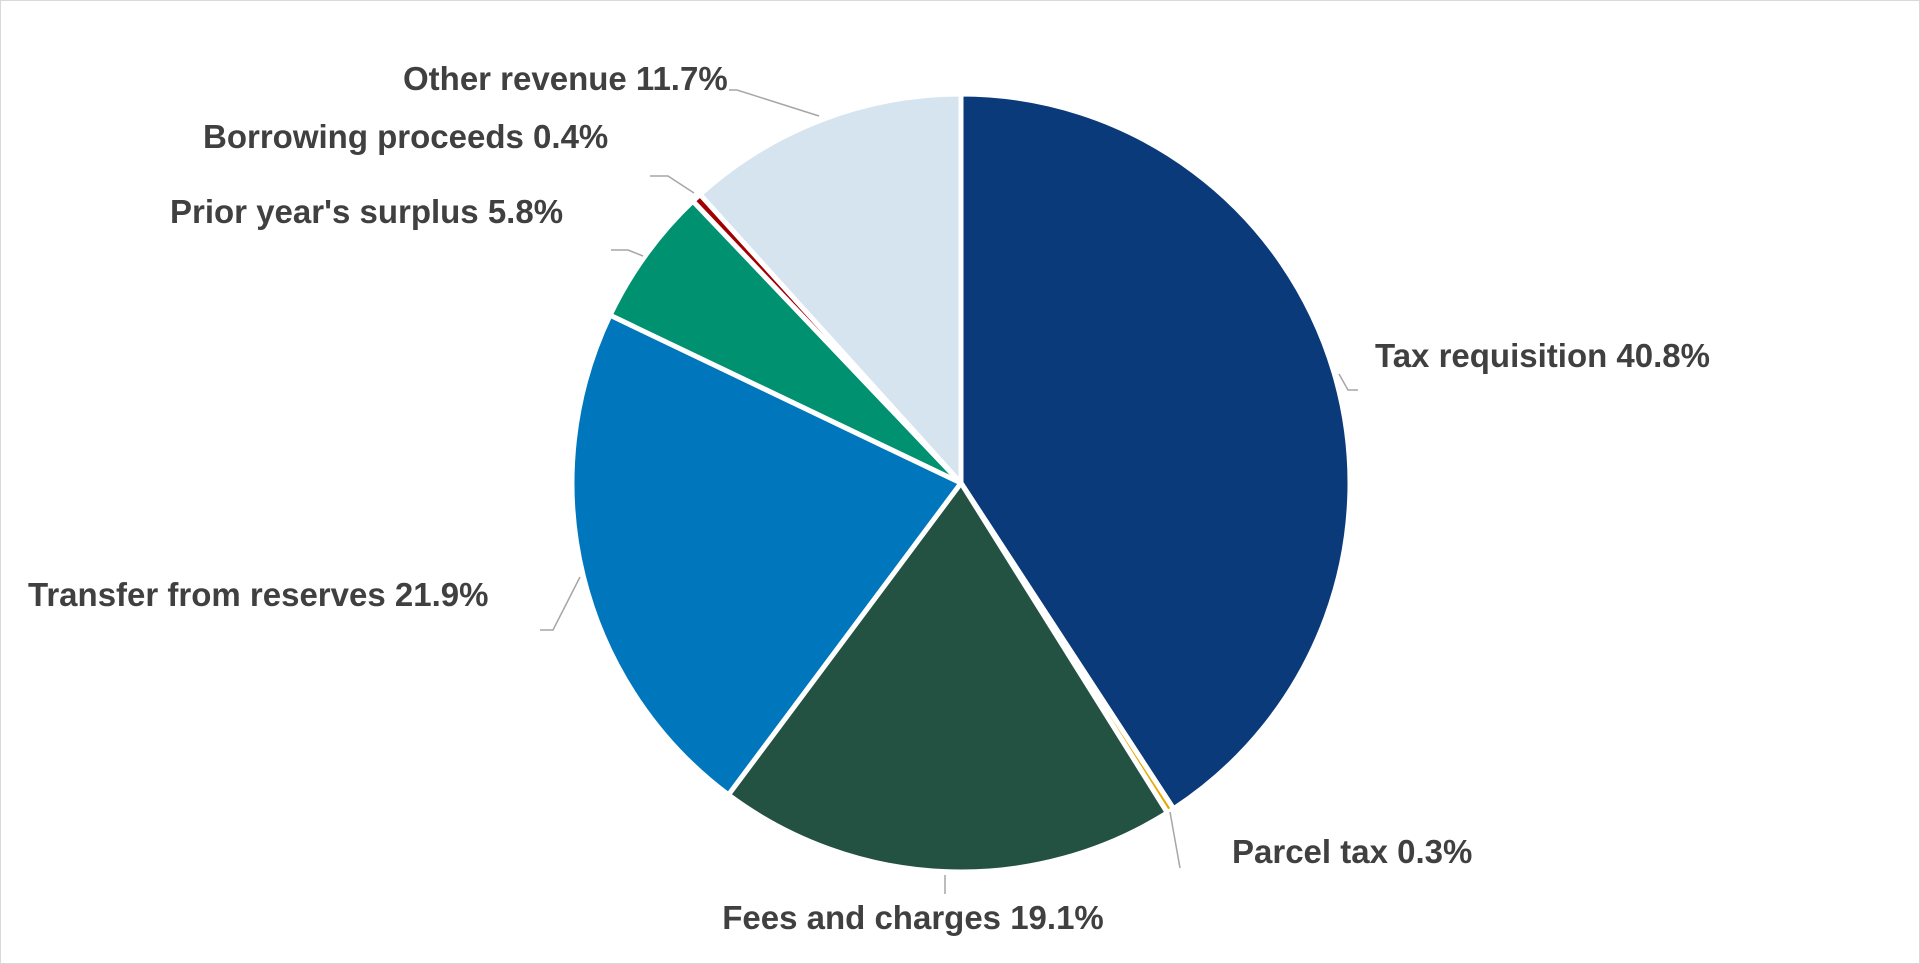 The width and height of the screenshot is (1920, 964). I want to click on leader-line-parcel-tax, so click(1175, 840).